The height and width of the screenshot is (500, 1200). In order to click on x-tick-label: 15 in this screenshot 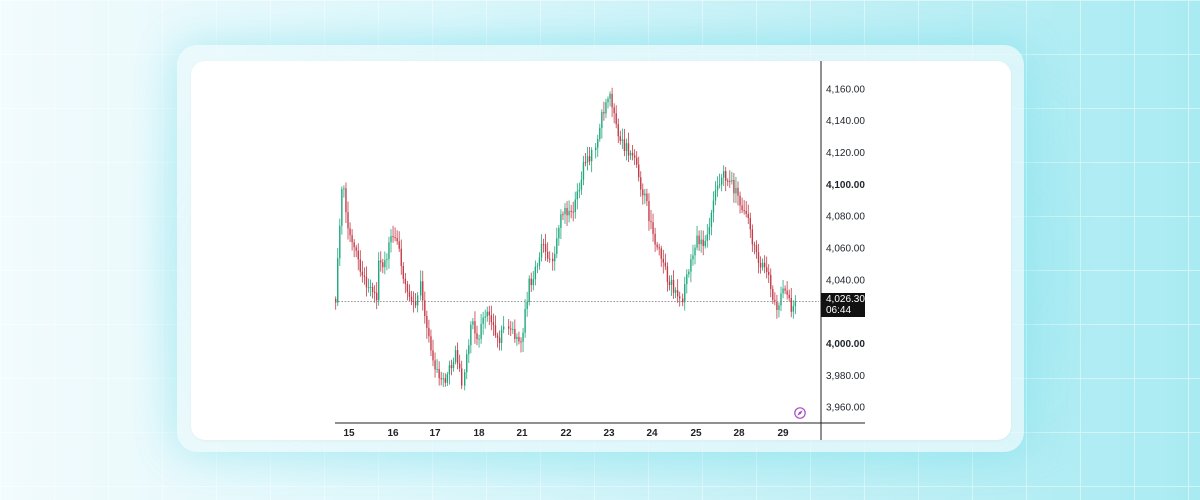, I will do `click(349, 433)`.